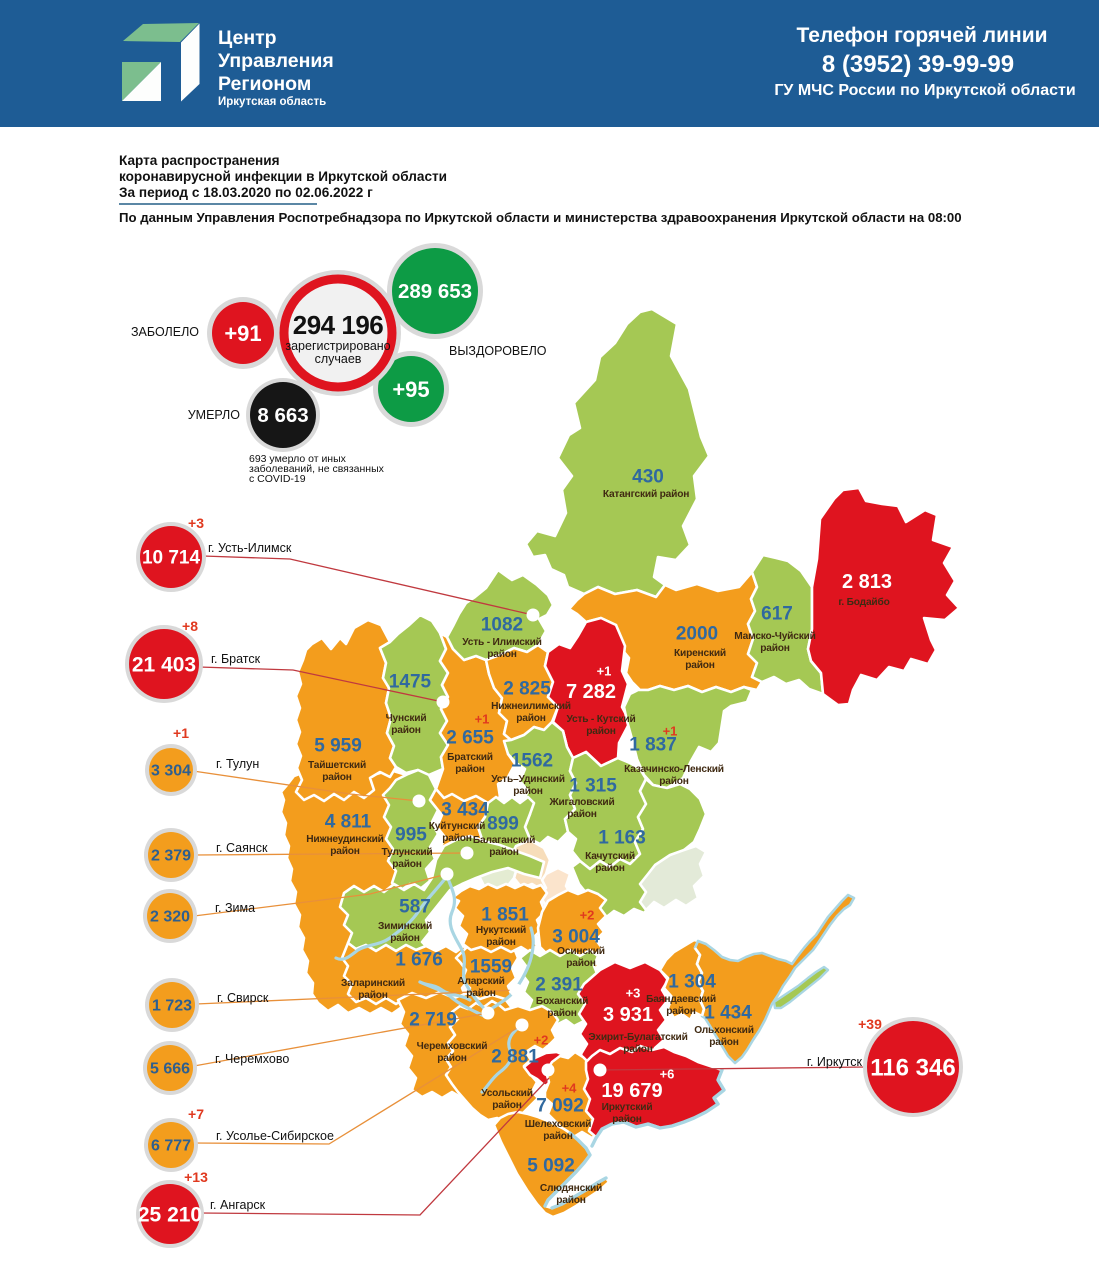 The image size is (1099, 1280). What do you see at coordinates (345, 839) in the screenshot?
I see `svg-text: Нижнеудинский` at bounding box center [345, 839].